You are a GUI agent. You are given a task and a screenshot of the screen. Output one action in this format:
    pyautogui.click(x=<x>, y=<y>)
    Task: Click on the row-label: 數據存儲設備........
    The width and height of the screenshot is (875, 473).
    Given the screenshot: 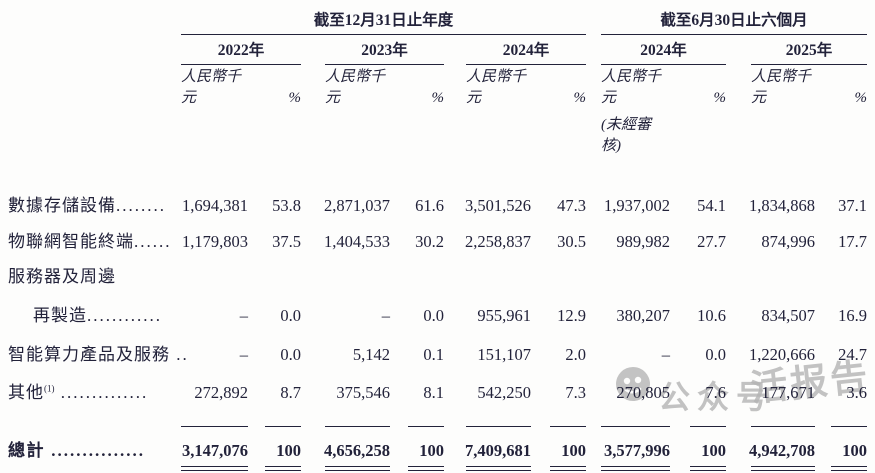 What is the action you would take?
    pyautogui.click(x=87, y=205)
    